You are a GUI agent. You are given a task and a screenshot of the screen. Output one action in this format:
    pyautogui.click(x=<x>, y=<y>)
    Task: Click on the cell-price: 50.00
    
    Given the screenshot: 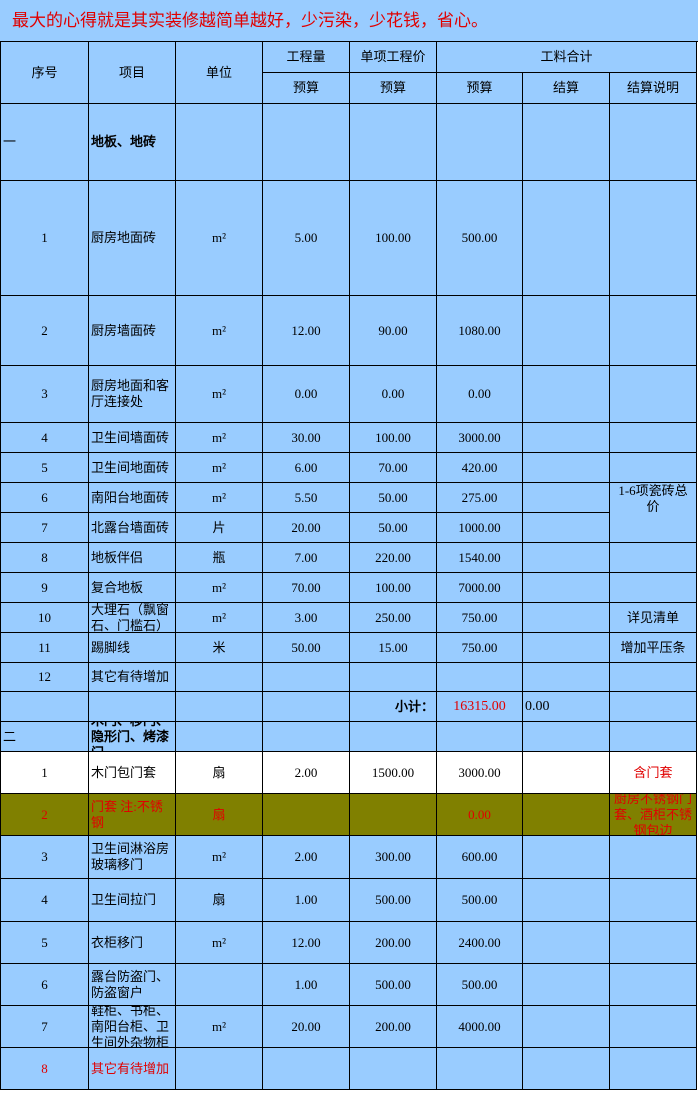 What is the action you would take?
    pyautogui.click(x=393, y=528)
    